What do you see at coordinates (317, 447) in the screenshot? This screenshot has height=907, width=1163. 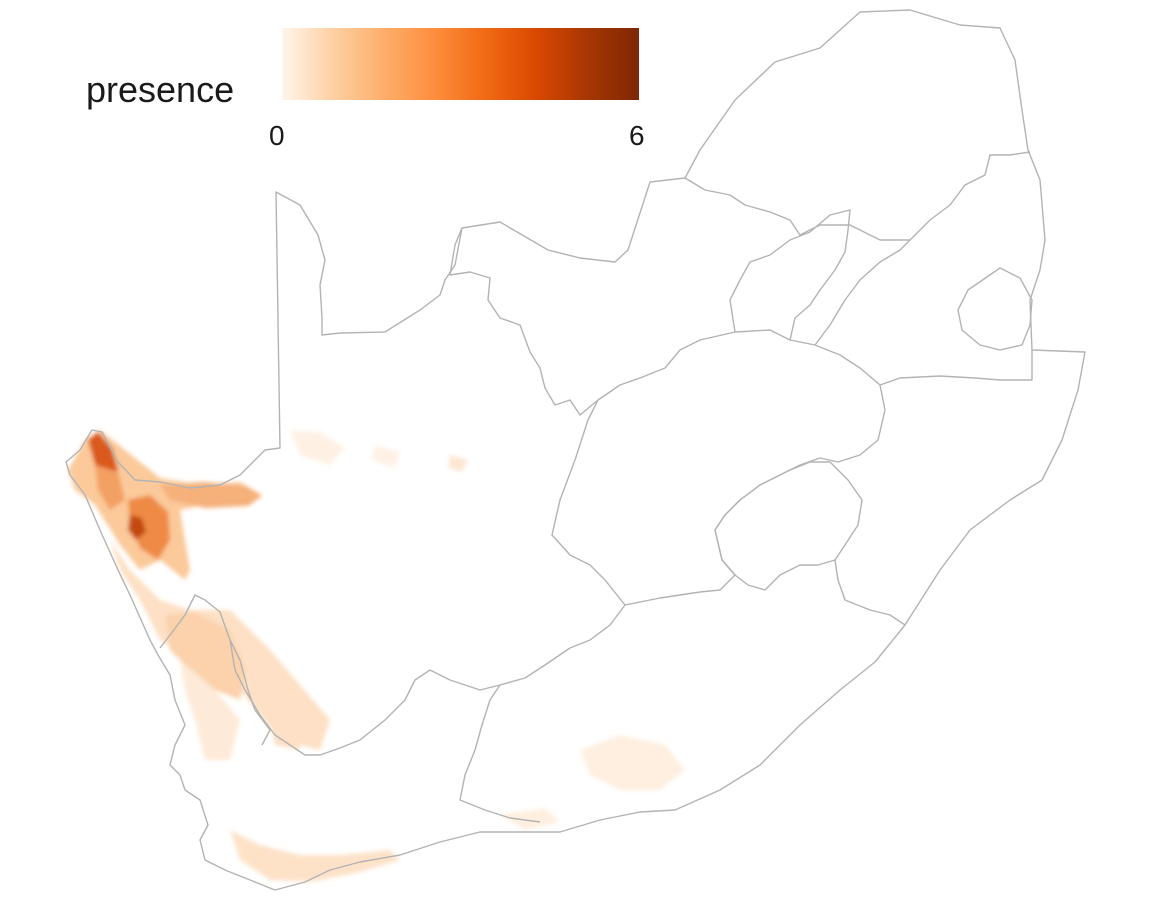 I see `presence-area-karoo-specks` at bounding box center [317, 447].